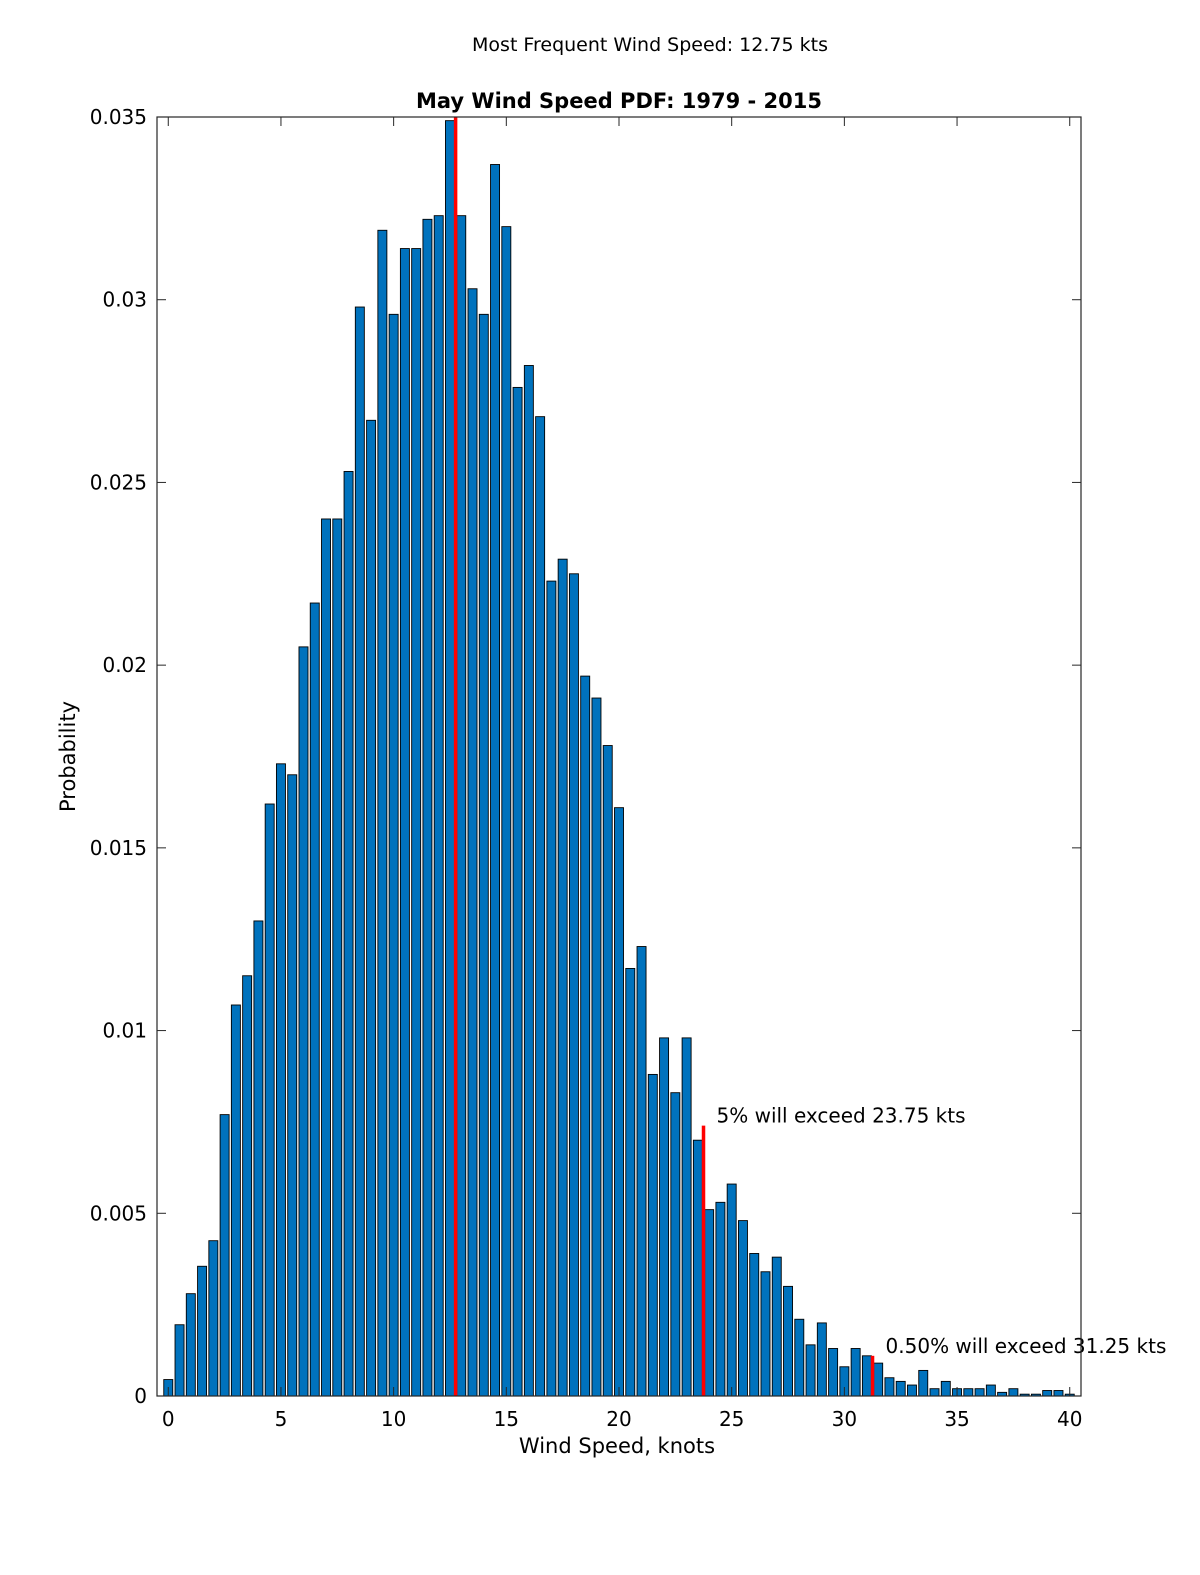 The width and height of the screenshot is (1200, 1575). I want to click on x-tick-label: 35, so click(956, 1419).